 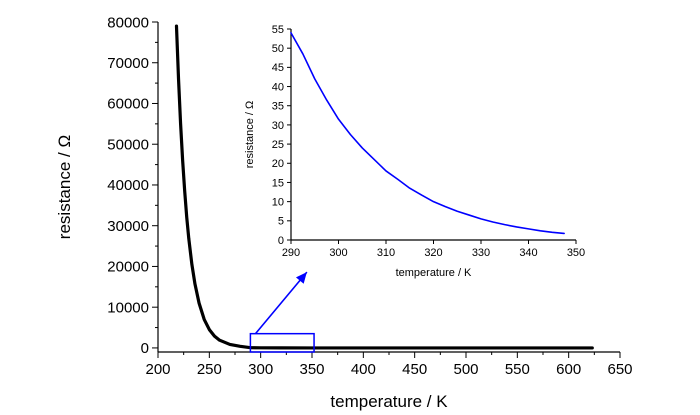 What do you see at coordinates (128, 267) in the screenshot?
I see `y-tick-label: 20000` at bounding box center [128, 267].